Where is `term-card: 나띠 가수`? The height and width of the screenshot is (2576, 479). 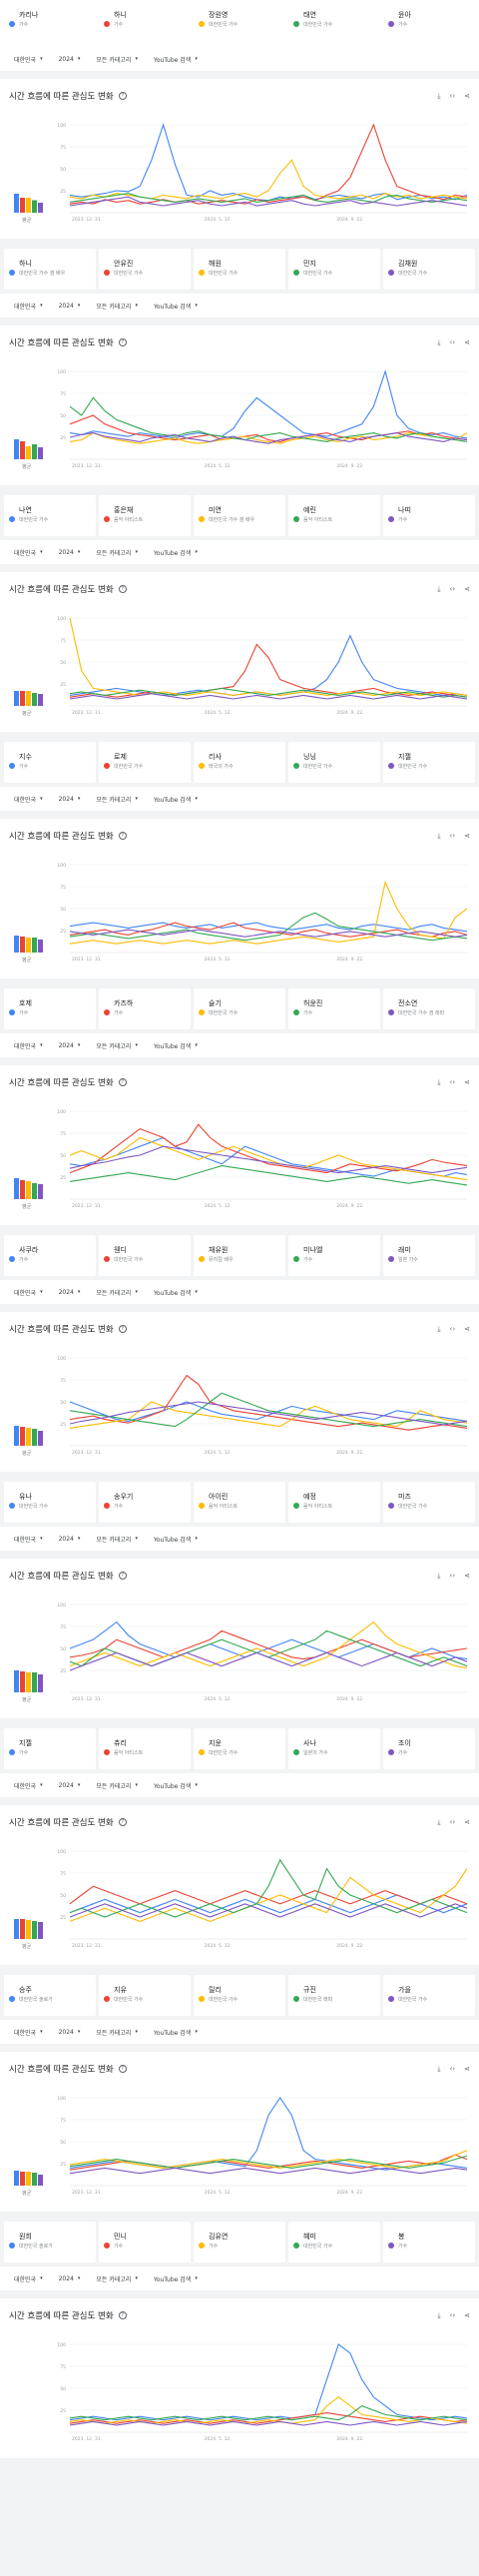
term-card: 나띠 가수 is located at coordinates (429, 516).